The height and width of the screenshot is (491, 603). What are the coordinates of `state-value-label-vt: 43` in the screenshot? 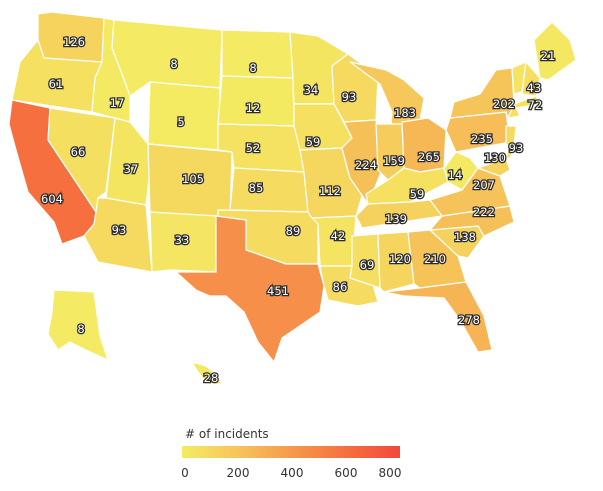 It's located at (534, 88).